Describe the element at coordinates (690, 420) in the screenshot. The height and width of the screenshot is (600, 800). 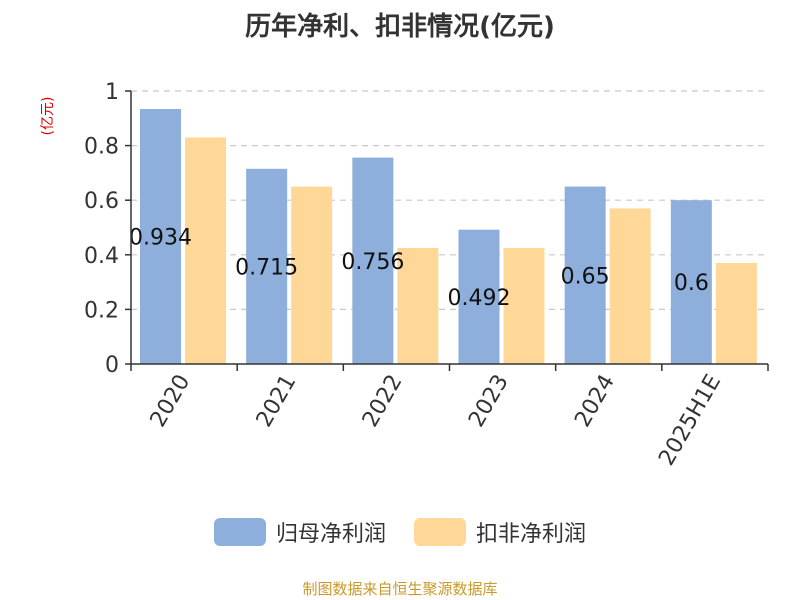
I see `x-tick-label: 2025H1E` at that location.